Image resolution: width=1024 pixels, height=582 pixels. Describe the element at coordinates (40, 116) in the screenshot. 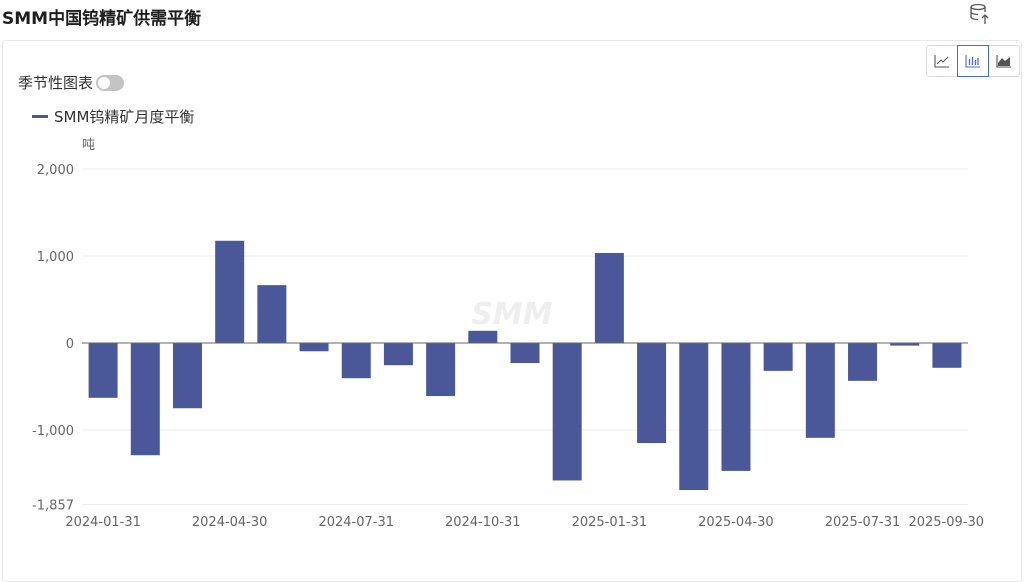

I see `legend-swatch` at that location.